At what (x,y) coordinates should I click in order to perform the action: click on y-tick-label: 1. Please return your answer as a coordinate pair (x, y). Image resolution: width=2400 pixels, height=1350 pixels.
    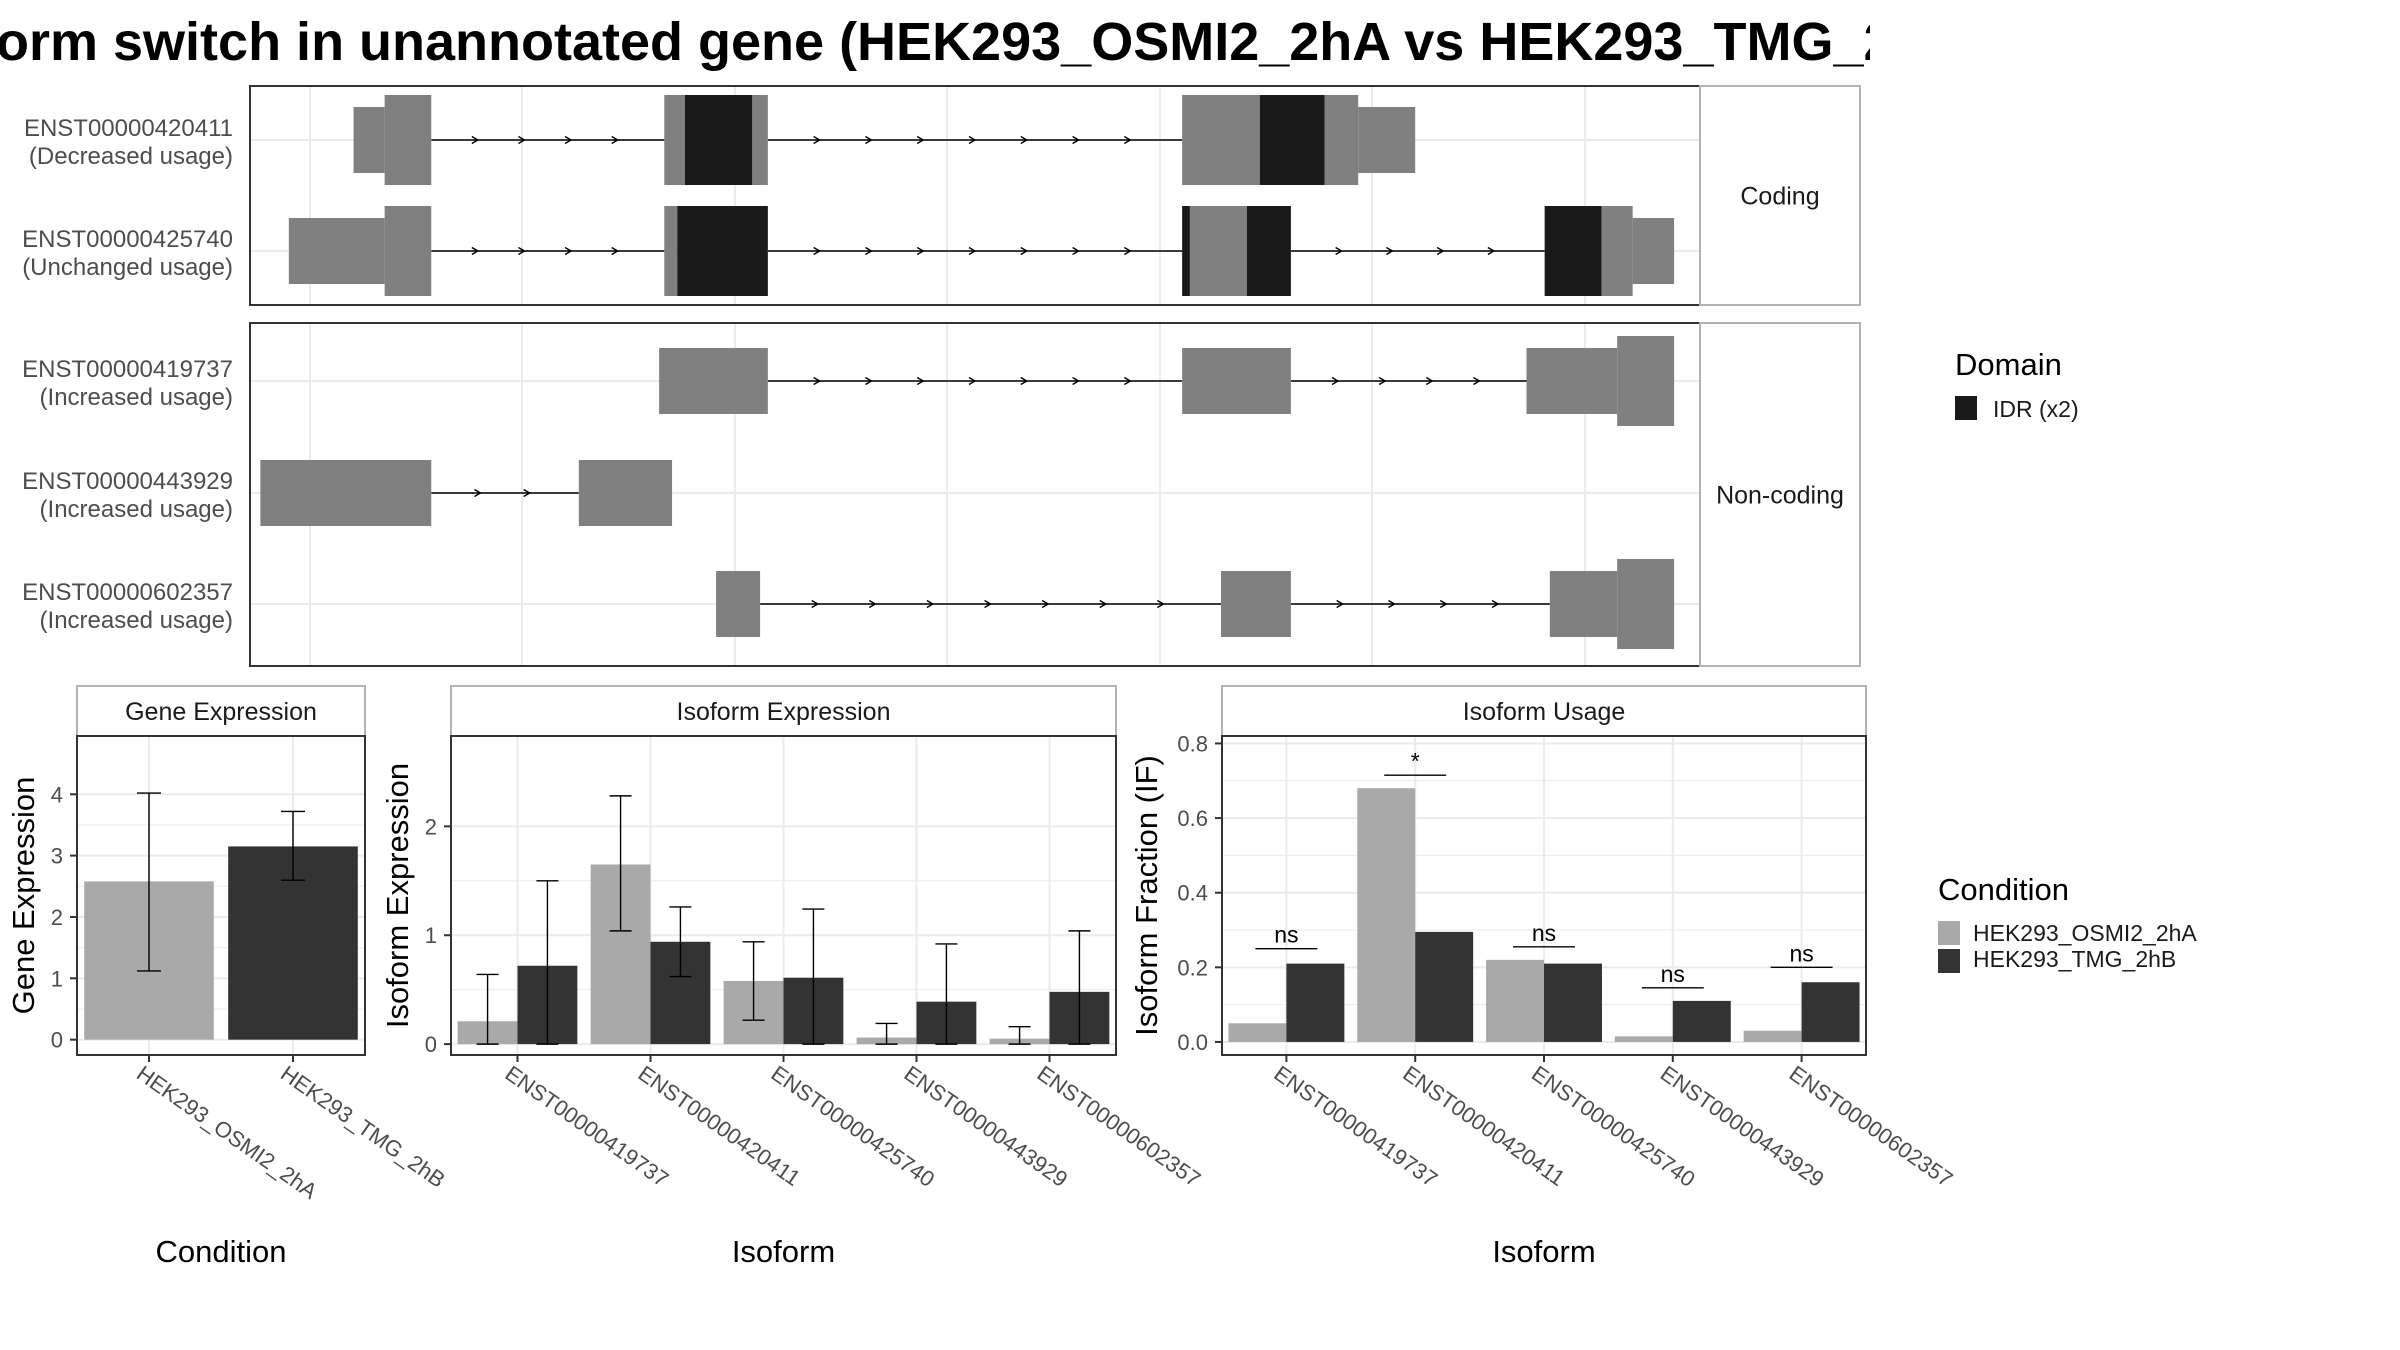
    Looking at the image, I should click on (57, 978).